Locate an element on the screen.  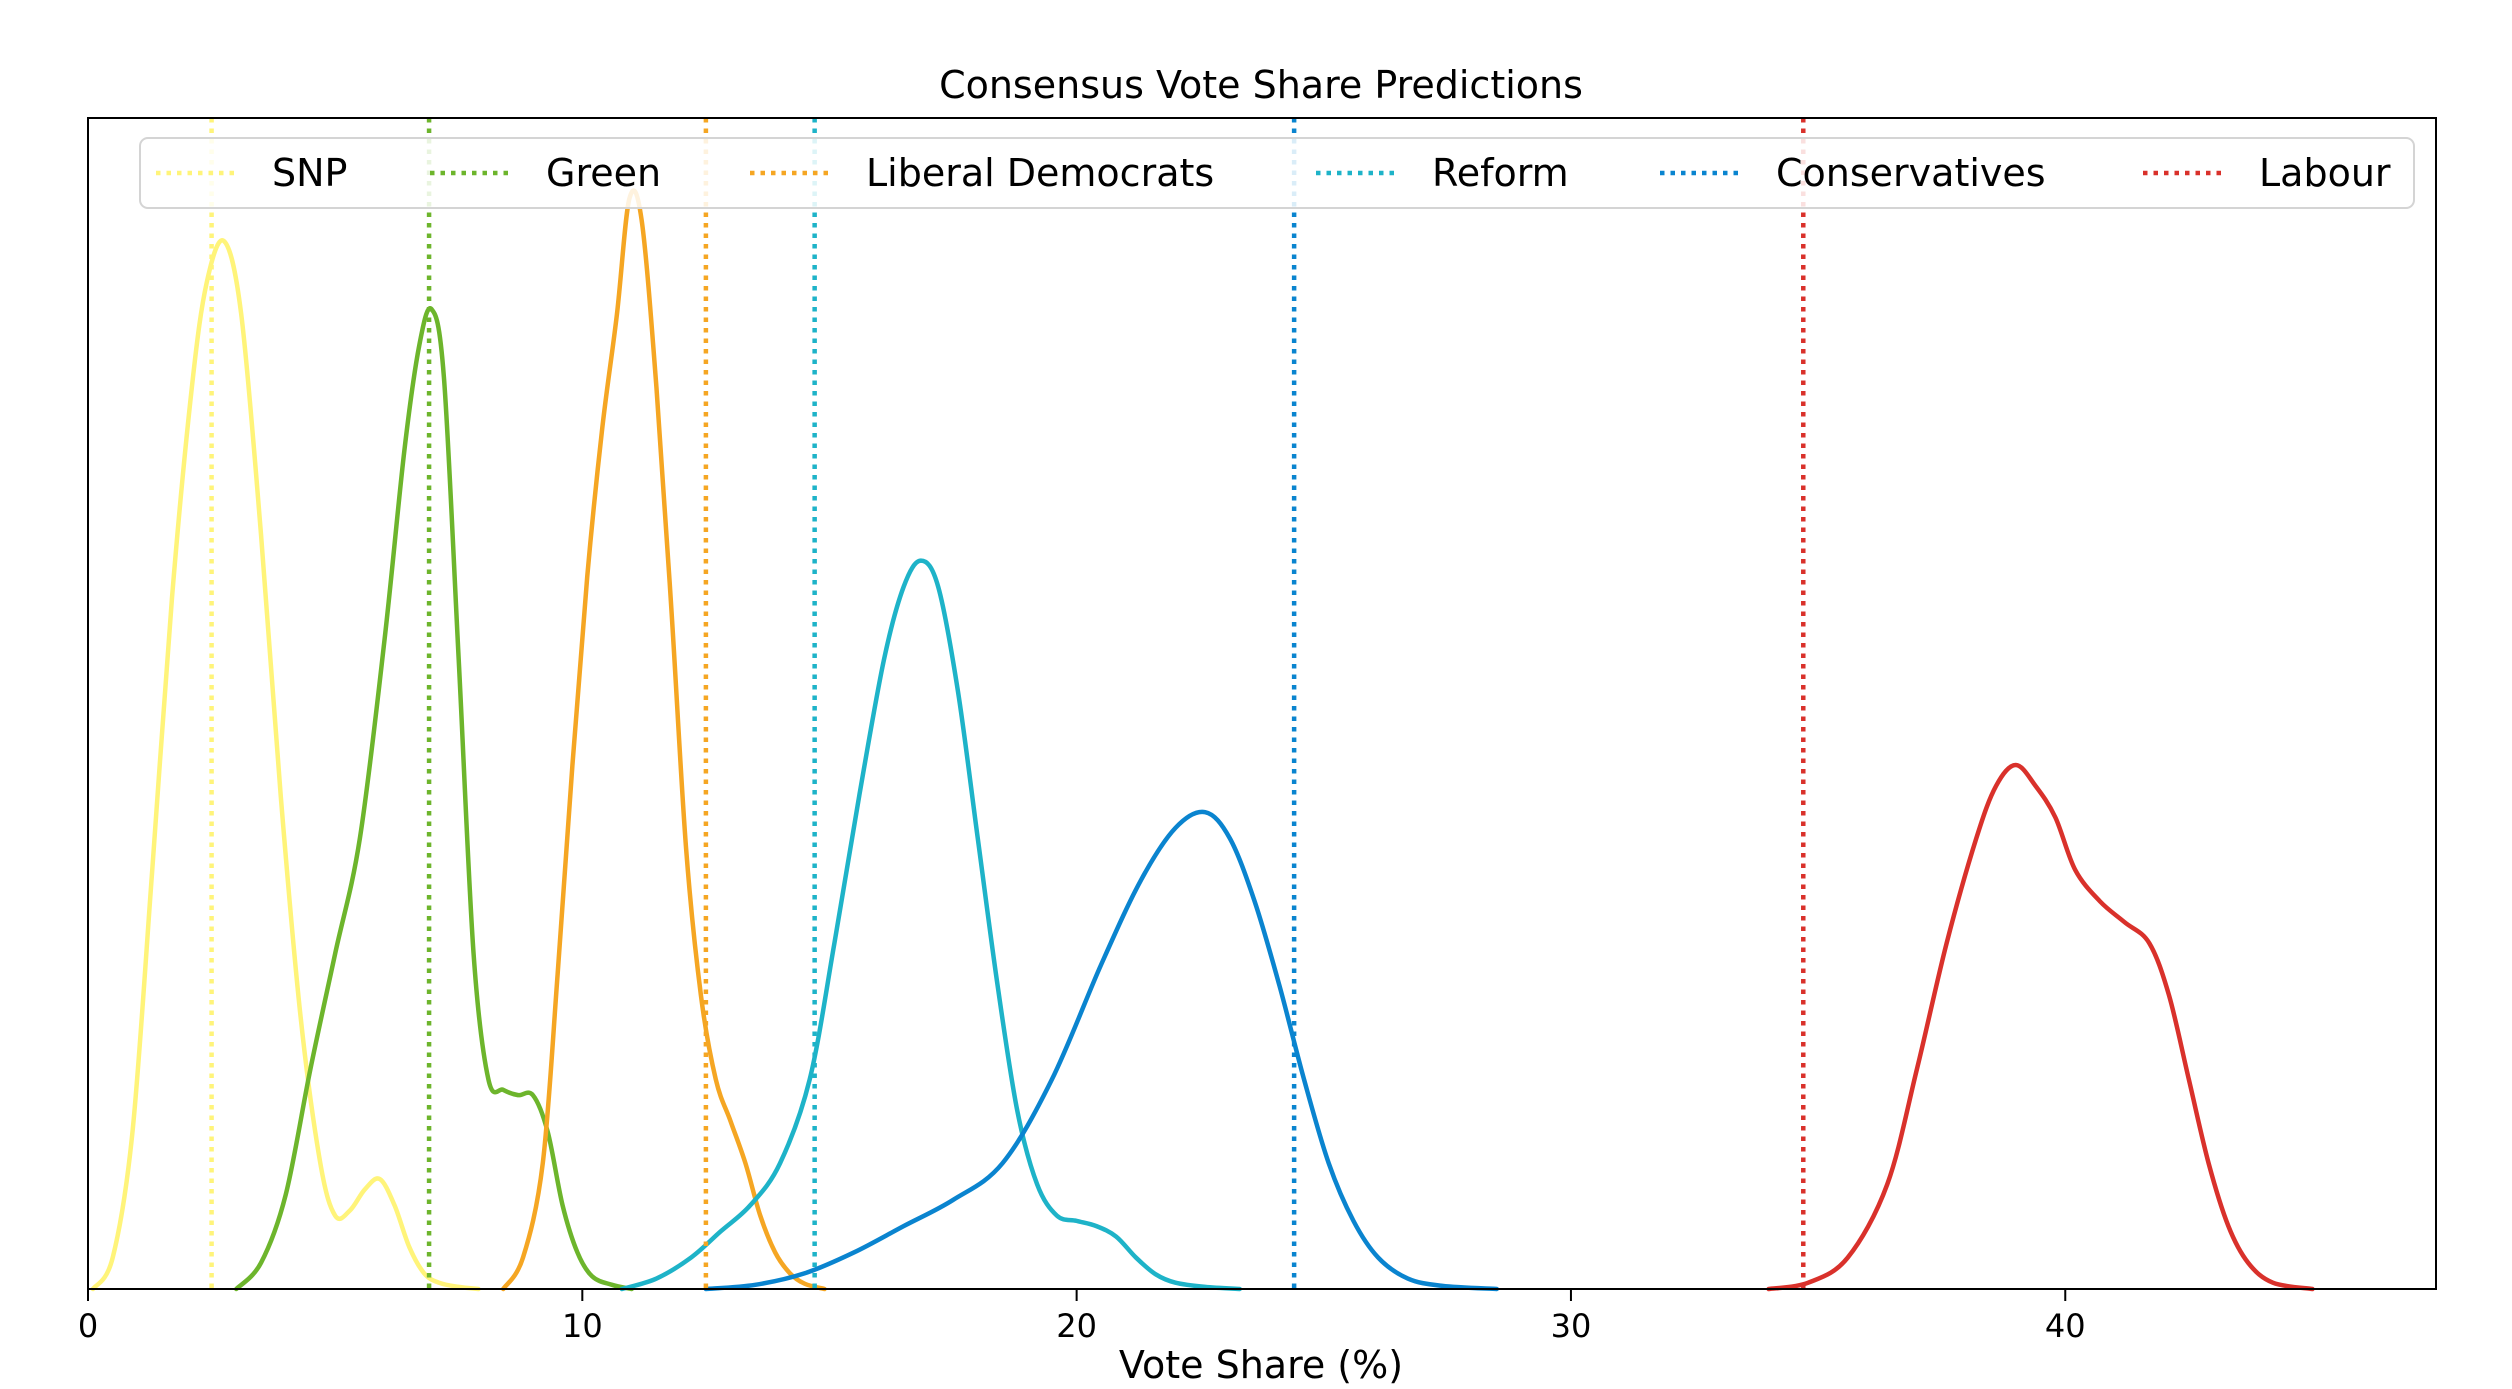
legend-label-reform: Reform is located at coordinates (1500, 173).